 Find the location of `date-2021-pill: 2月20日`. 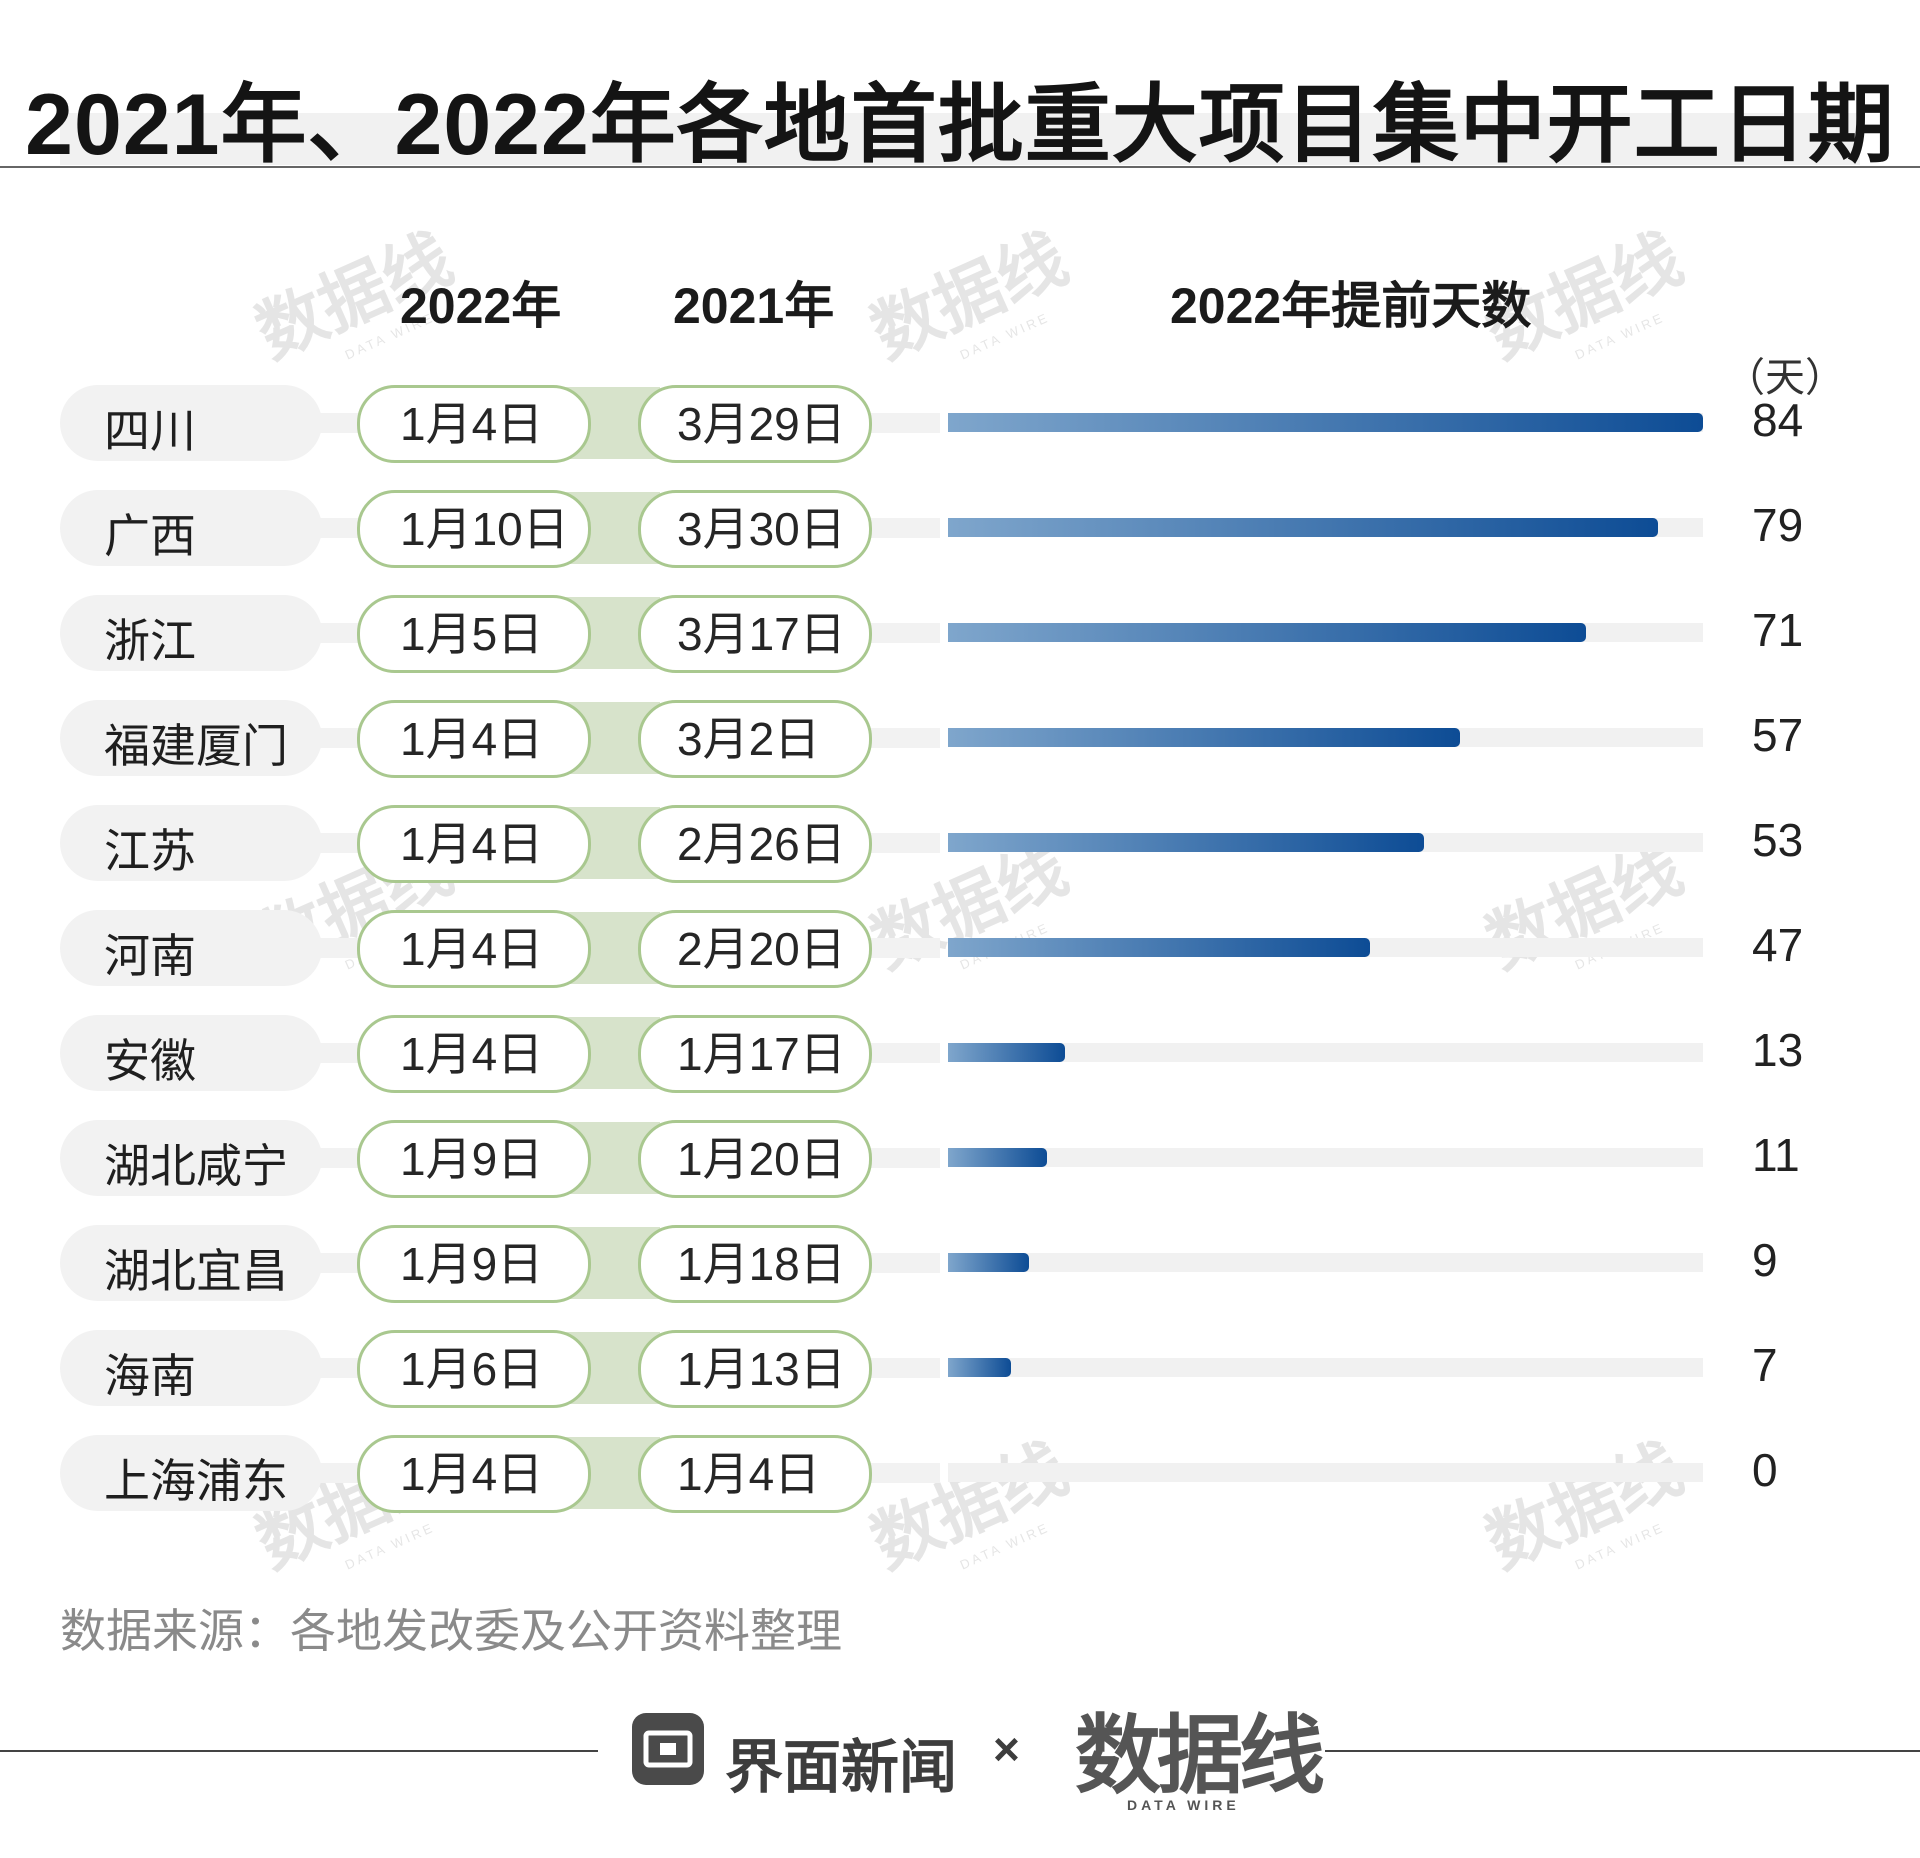

date-2021-pill: 2月20日 is located at coordinates (755, 949).